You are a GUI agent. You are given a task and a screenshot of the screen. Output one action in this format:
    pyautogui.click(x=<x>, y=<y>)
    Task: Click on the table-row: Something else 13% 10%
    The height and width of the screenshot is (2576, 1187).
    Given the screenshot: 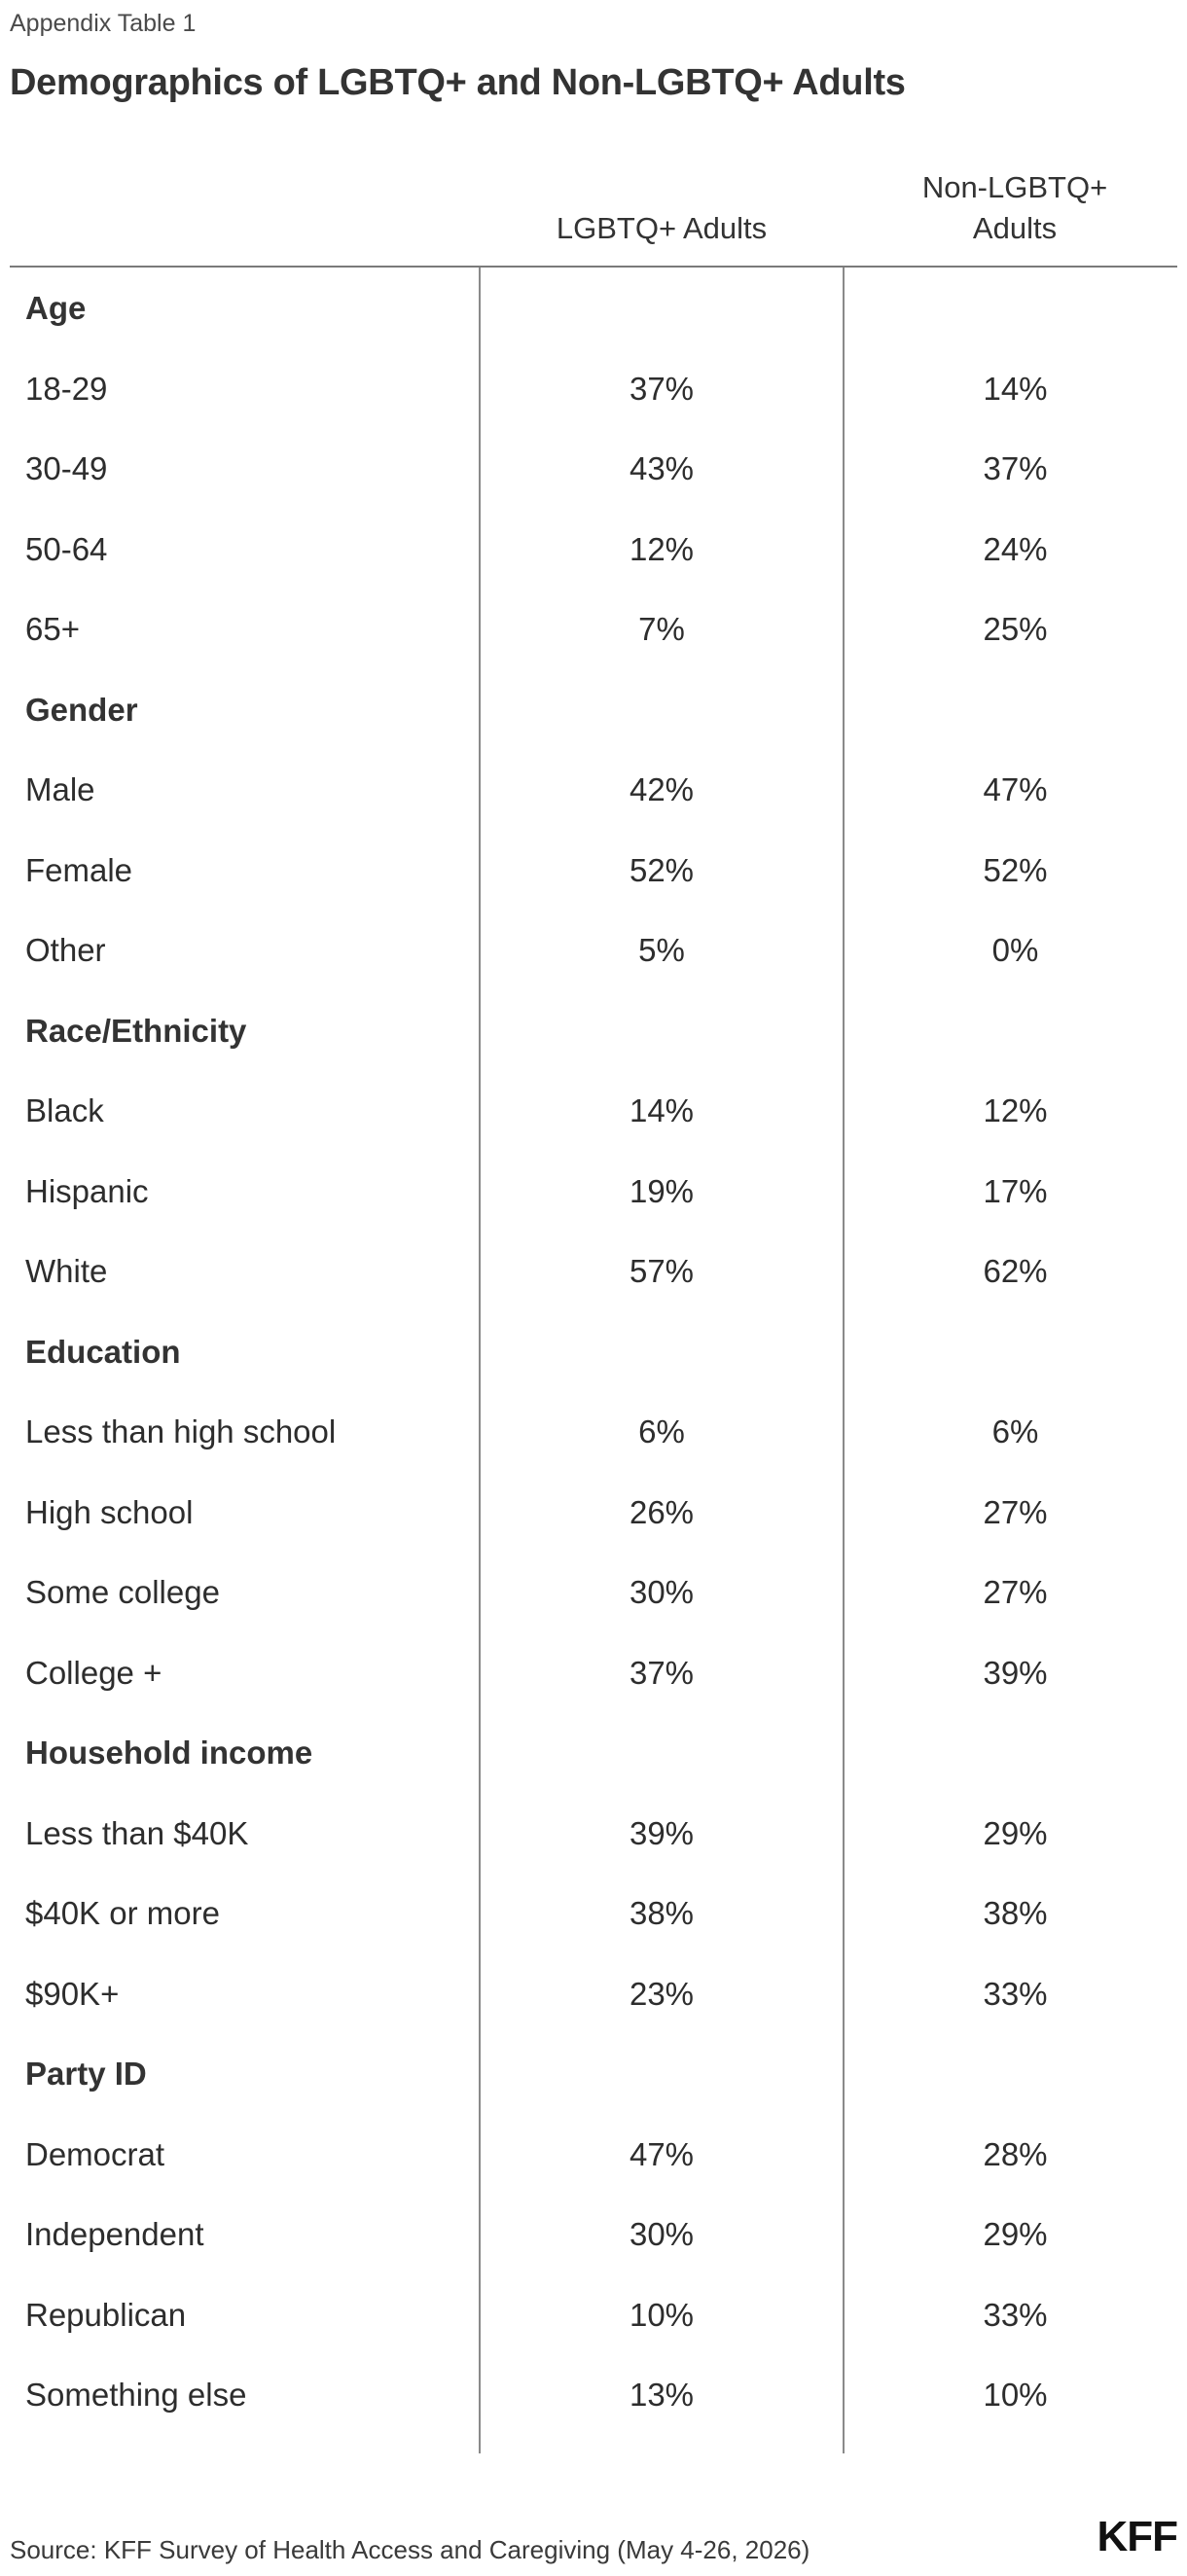 What is the action you would take?
    pyautogui.click(x=593, y=2394)
    